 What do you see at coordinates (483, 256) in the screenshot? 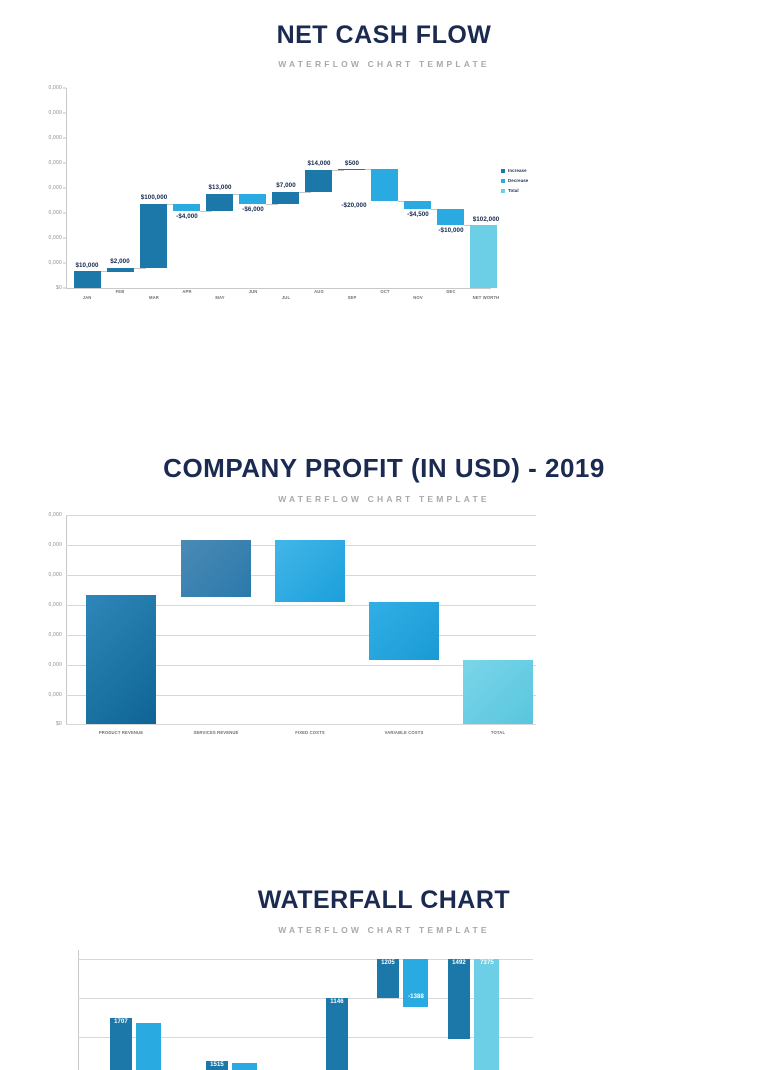
I see `bar-net-worth` at bounding box center [483, 256].